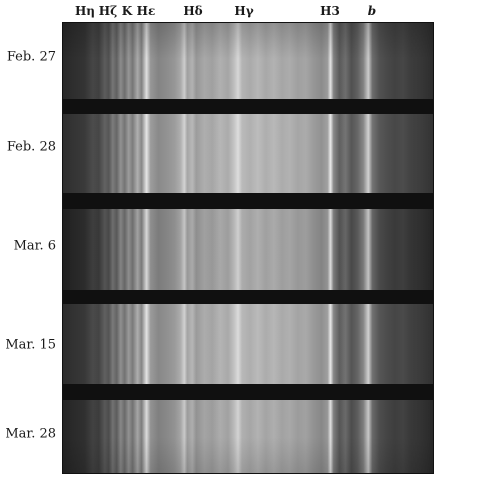 This screenshot has height=492, width=500. I want to click on date-label-5: Mar. 28, so click(30, 434).